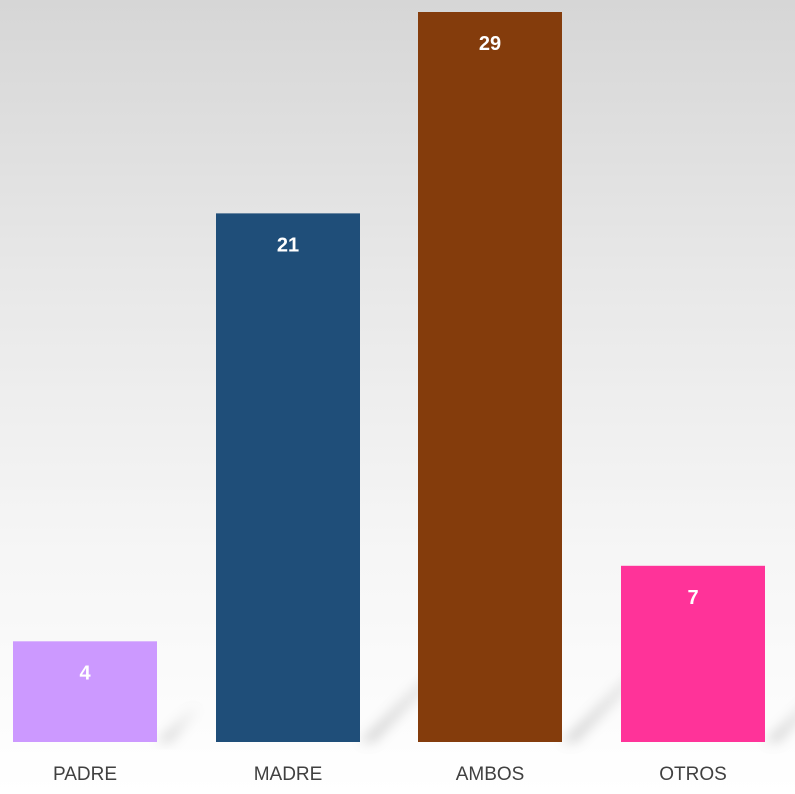 This screenshot has width=795, height=794. What do you see at coordinates (780, 727) in the screenshot?
I see `bar-shadow-otros` at bounding box center [780, 727].